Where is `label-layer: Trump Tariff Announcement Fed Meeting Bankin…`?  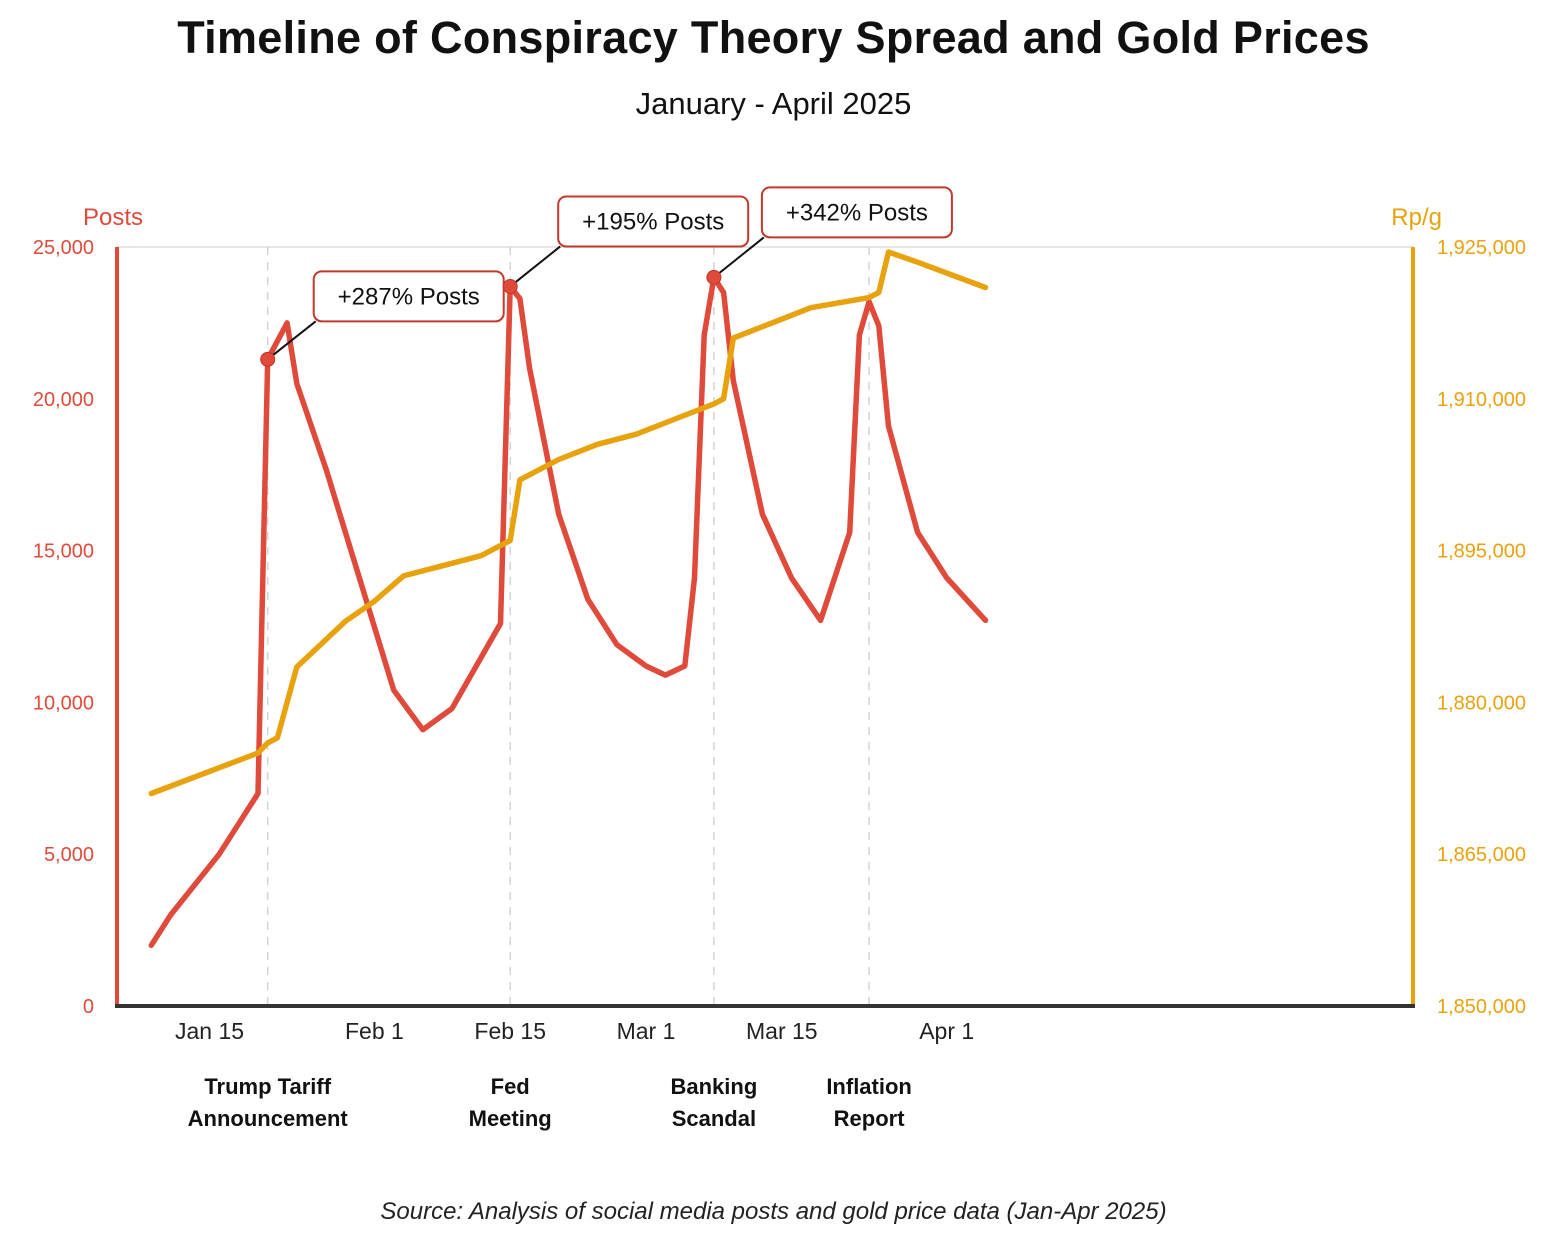
label-layer: Trump Tariff Announcement Fed Meeting Bankin… is located at coordinates (550, 1102).